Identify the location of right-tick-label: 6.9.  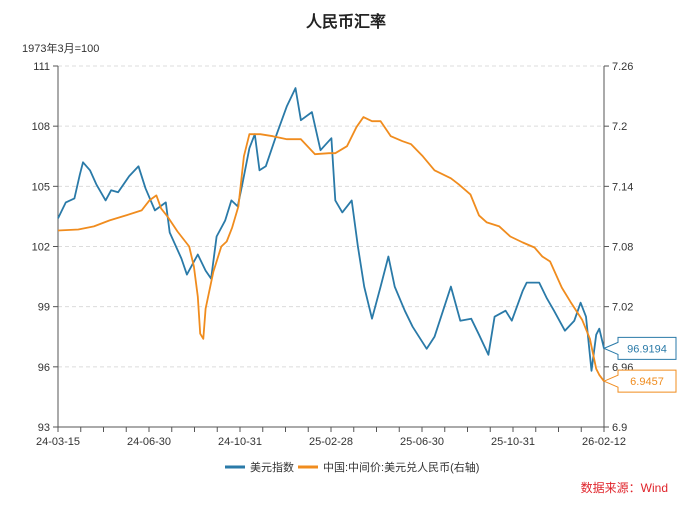
(619, 428).